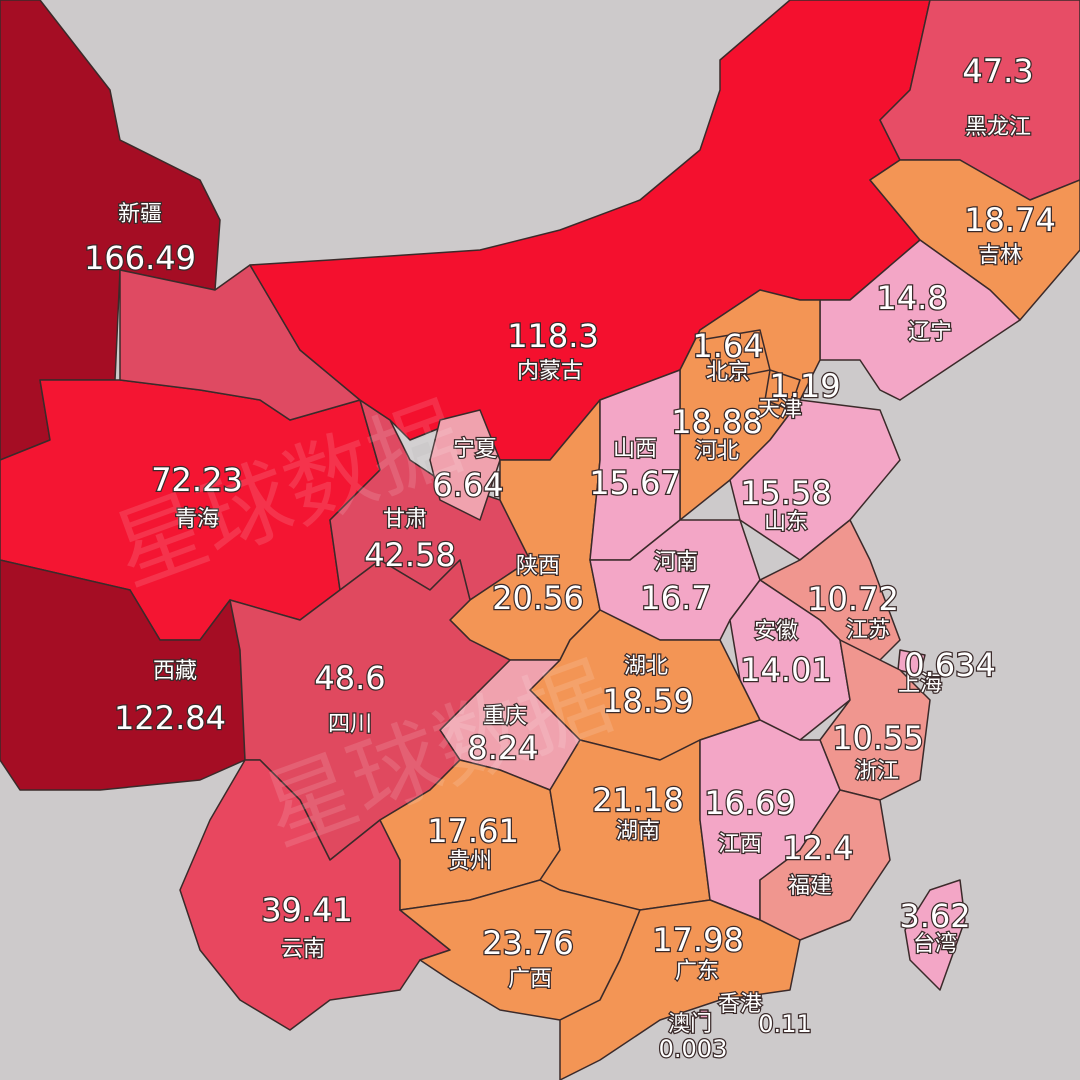 The width and height of the screenshot is (1080, 1080). I want to click on province-label: 香港0.11, so click(765, 1015).